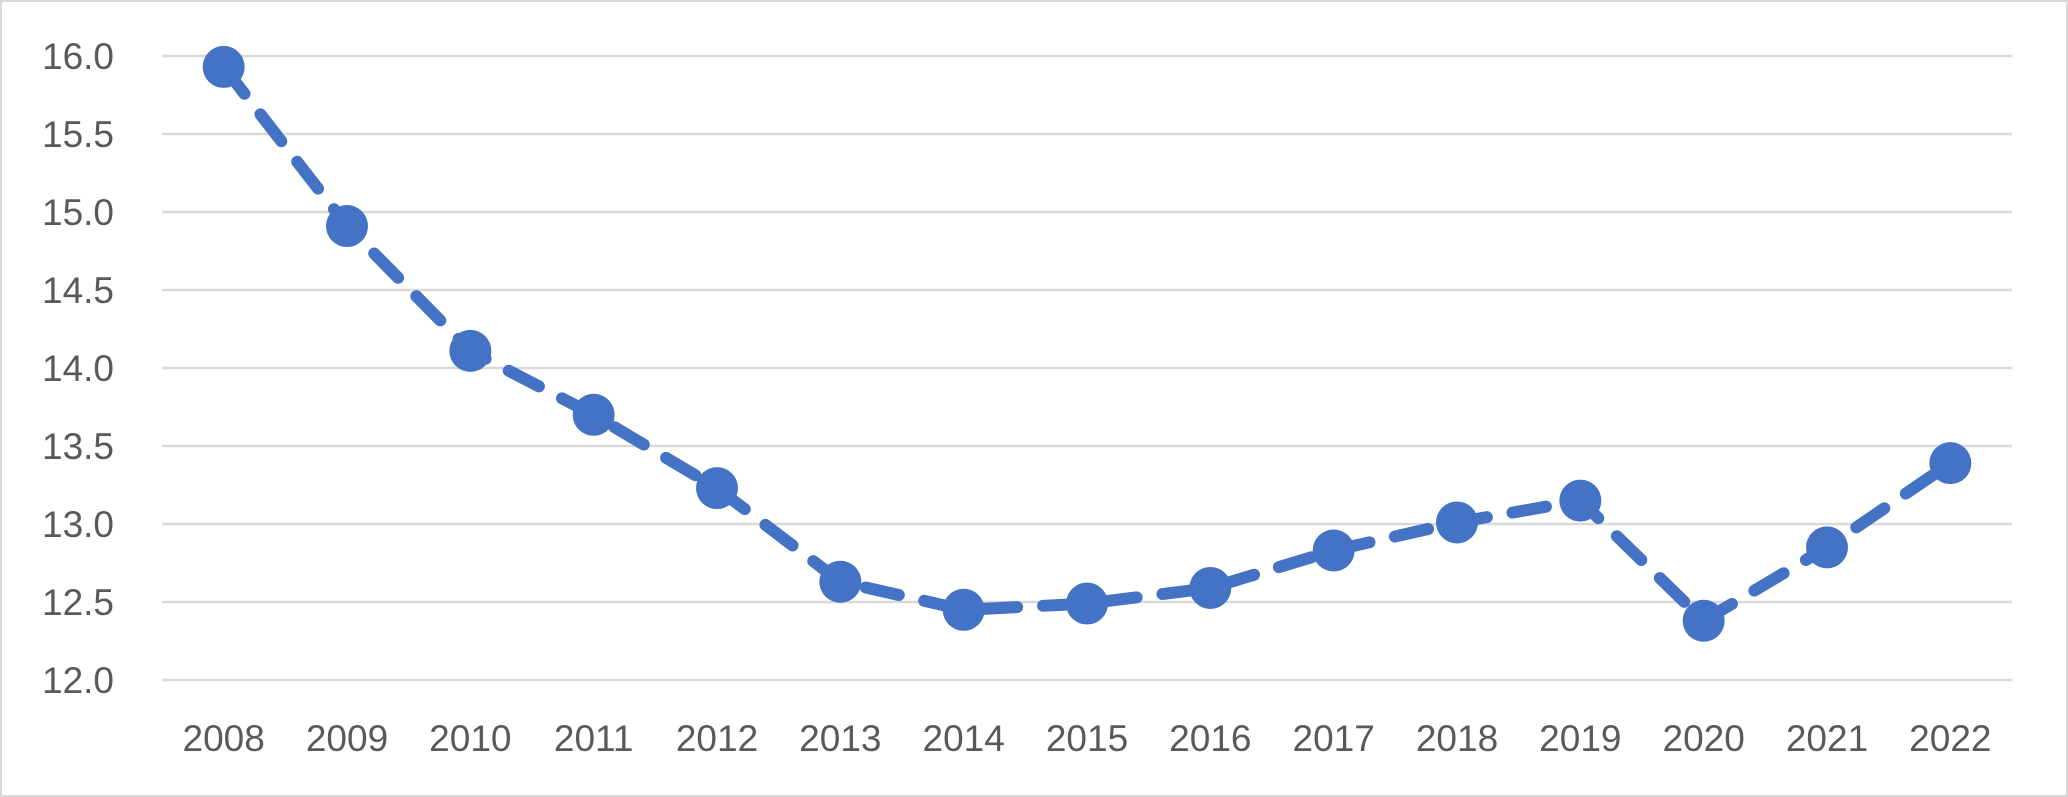 The image size is (2068, 797). What do you see at coordinates (963, 609) in the screenshot?
I see `data-point-2014` at bounding box center [963, 609].